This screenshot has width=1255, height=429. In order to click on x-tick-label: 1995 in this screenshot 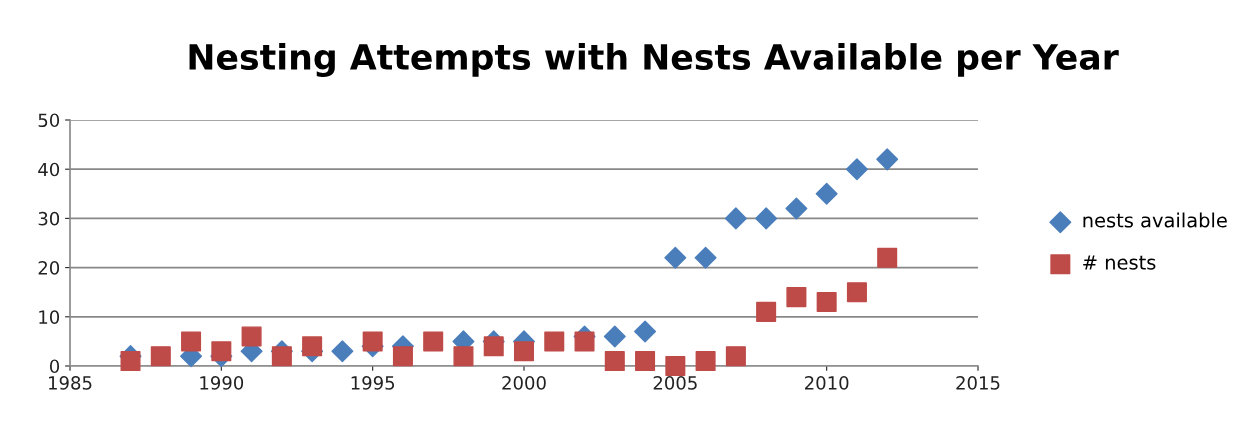, I will do `click(373, 383)`.